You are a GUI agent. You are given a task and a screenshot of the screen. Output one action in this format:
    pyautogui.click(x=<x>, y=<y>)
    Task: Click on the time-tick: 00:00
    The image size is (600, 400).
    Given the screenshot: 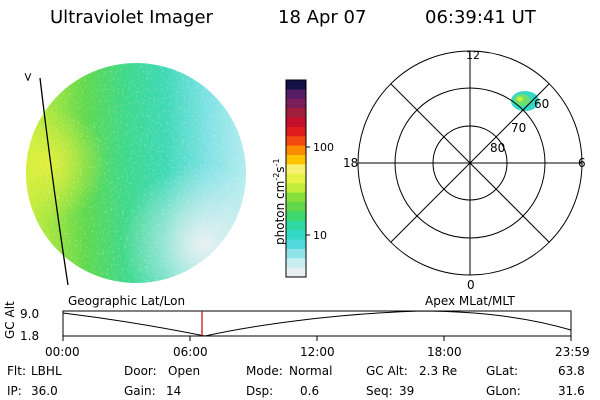 What is the action you would take?
    pyautogui.click(x=62, y=352)
    